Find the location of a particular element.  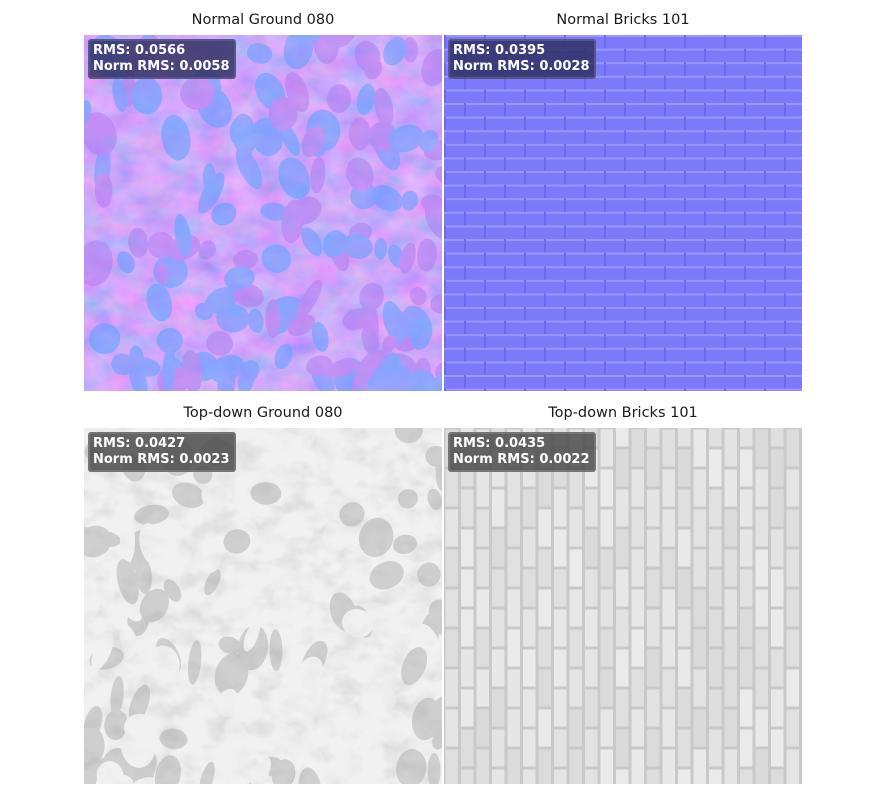

norm-rms-value: Norm RMS: 0.0058 is located at coordinates (161, 66).